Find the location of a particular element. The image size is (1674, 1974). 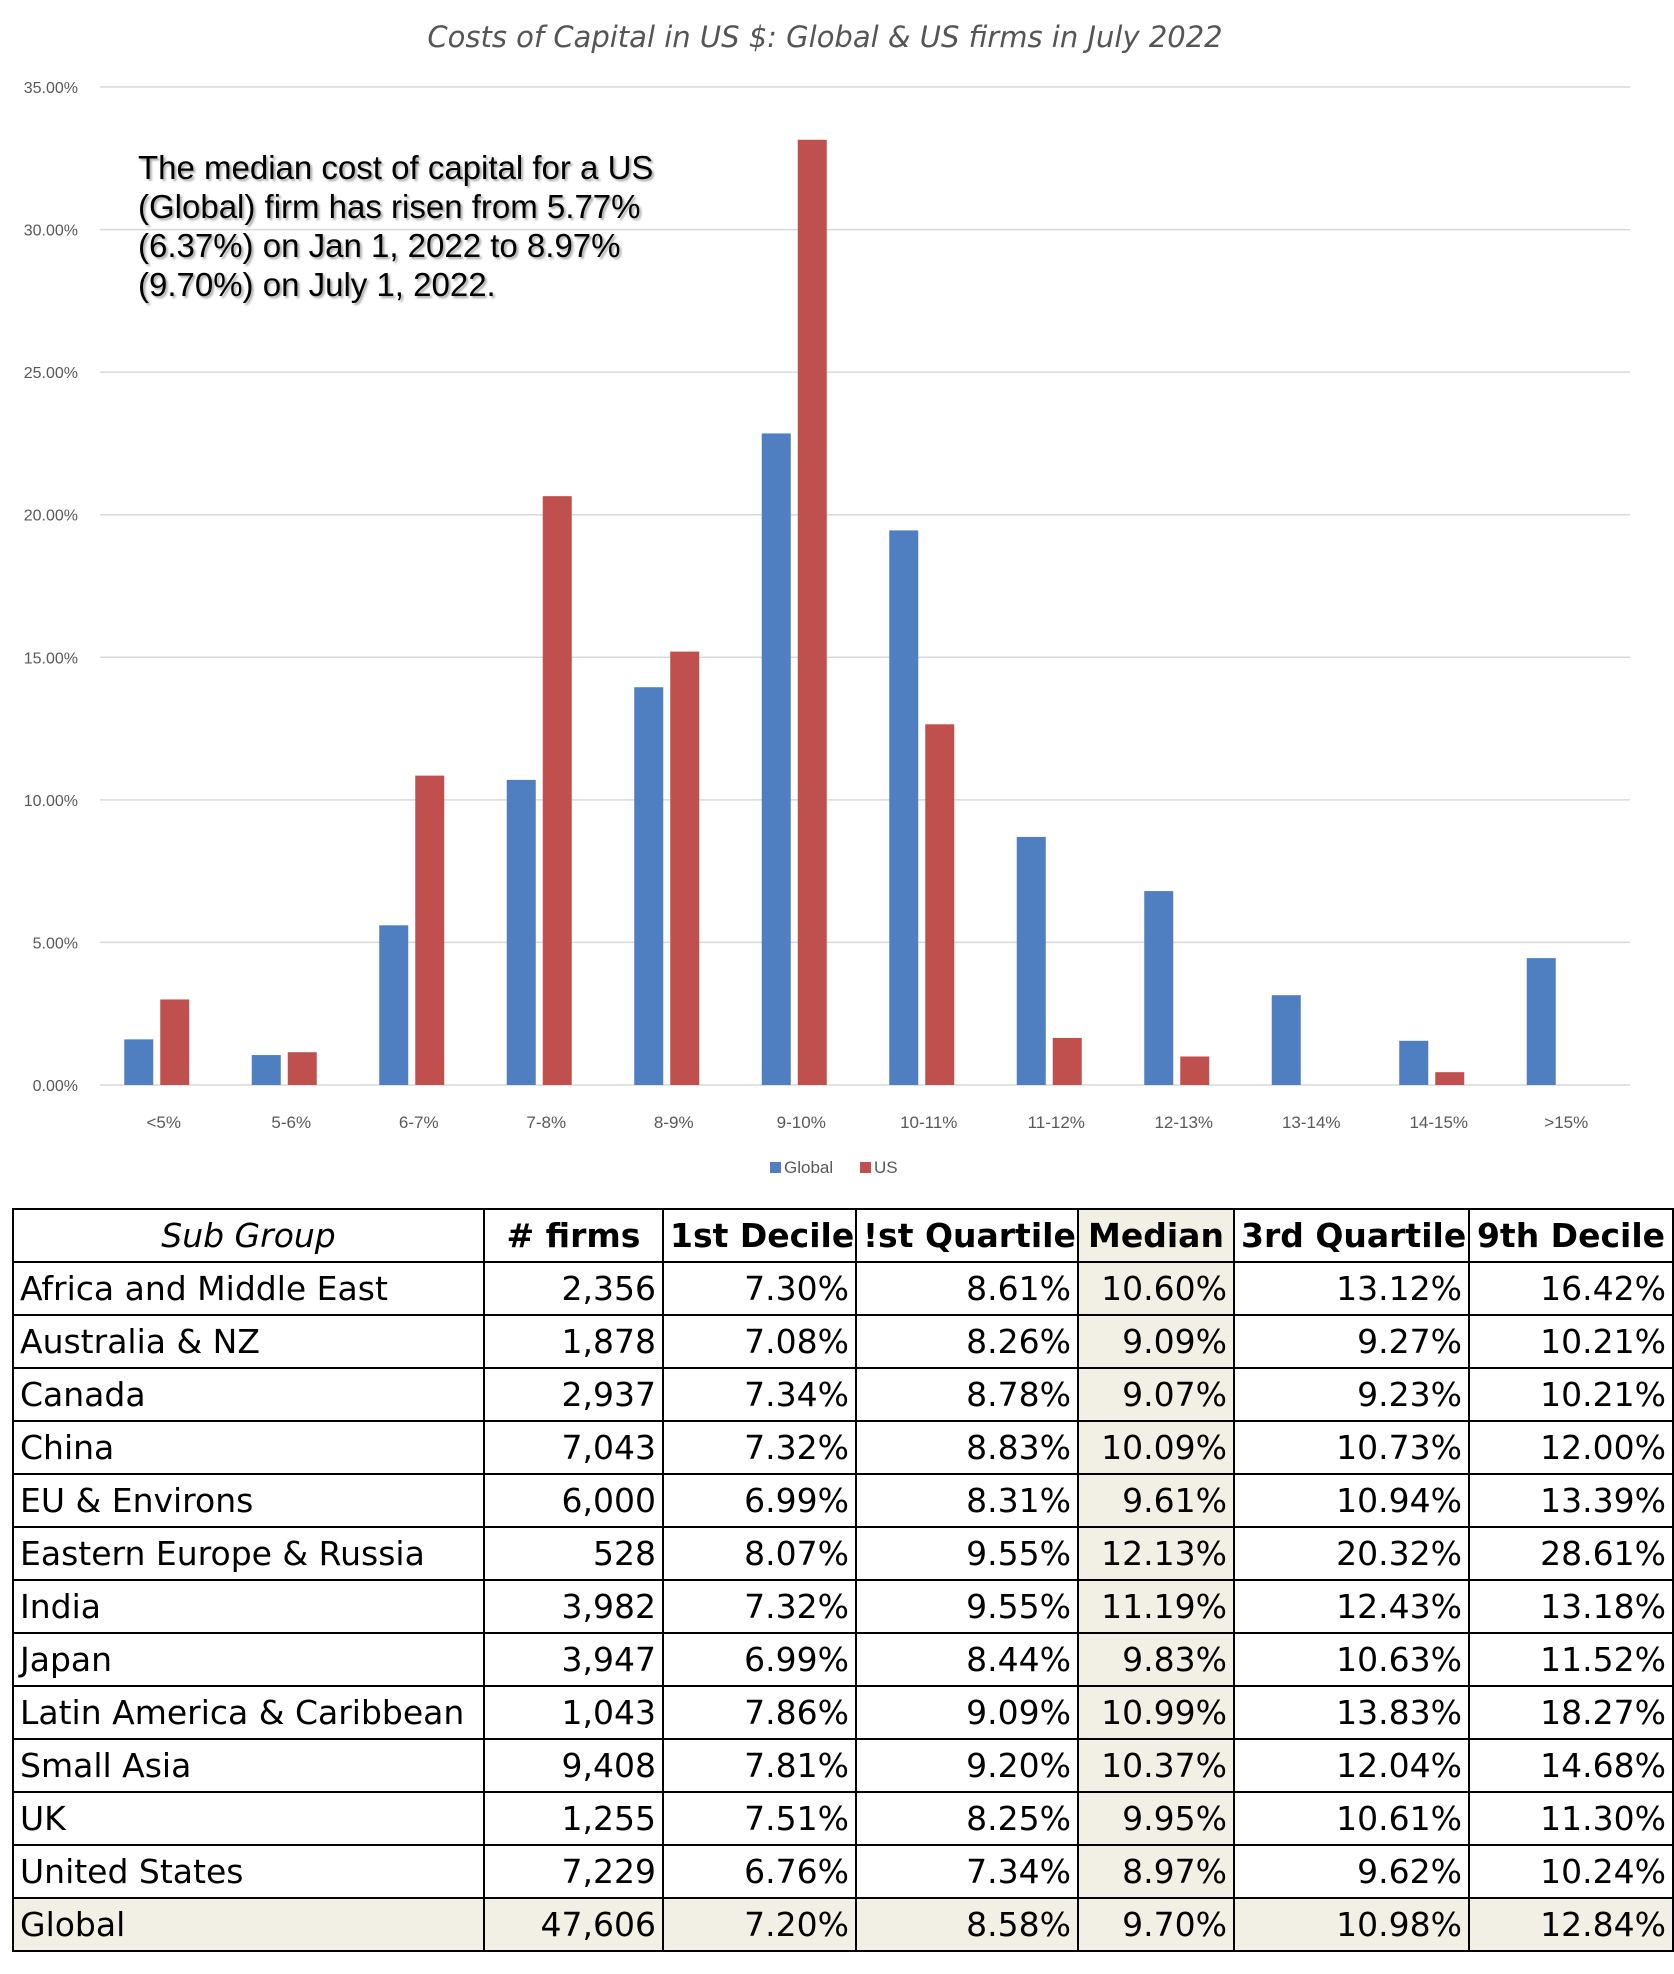

cell-1st-decile: 7.20% is located at coordinates (759, 1924).